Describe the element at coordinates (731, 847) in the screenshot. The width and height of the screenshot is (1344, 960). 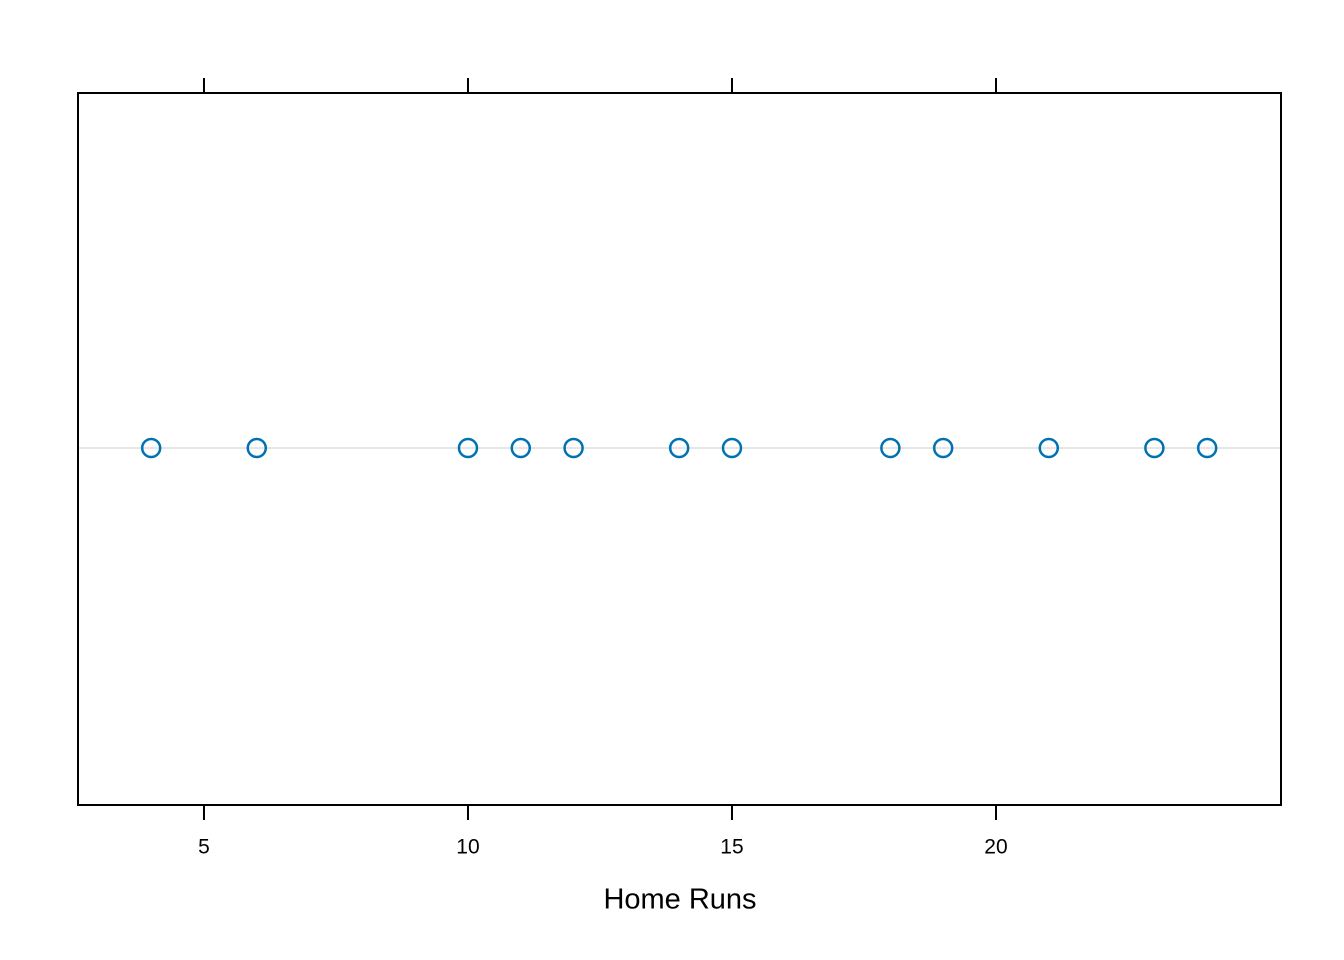
I see `x-tick-label: 15` at that location.